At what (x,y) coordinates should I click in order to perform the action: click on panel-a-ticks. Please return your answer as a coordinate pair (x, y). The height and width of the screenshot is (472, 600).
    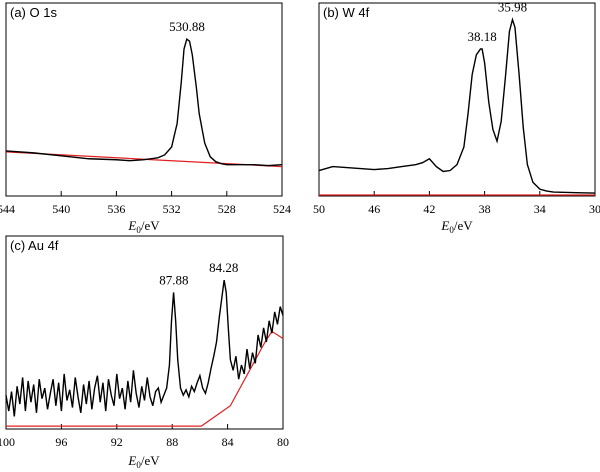
    Looking at the image, I should click on (144, 193).